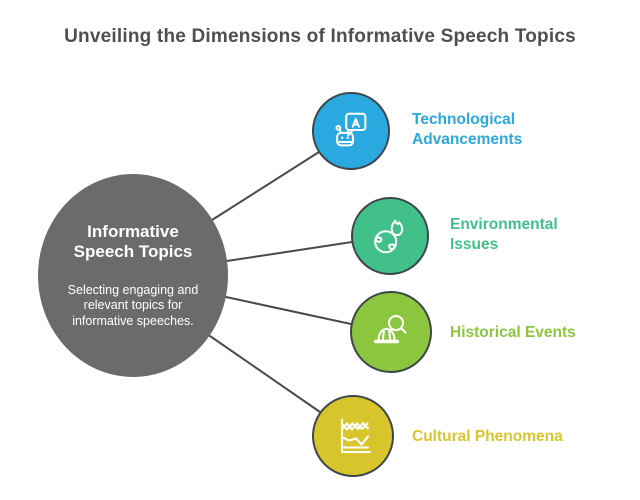 The width and height of the screenshot is (640, 500). I want to click on node-label-line: Environmental, so click(504, 224).